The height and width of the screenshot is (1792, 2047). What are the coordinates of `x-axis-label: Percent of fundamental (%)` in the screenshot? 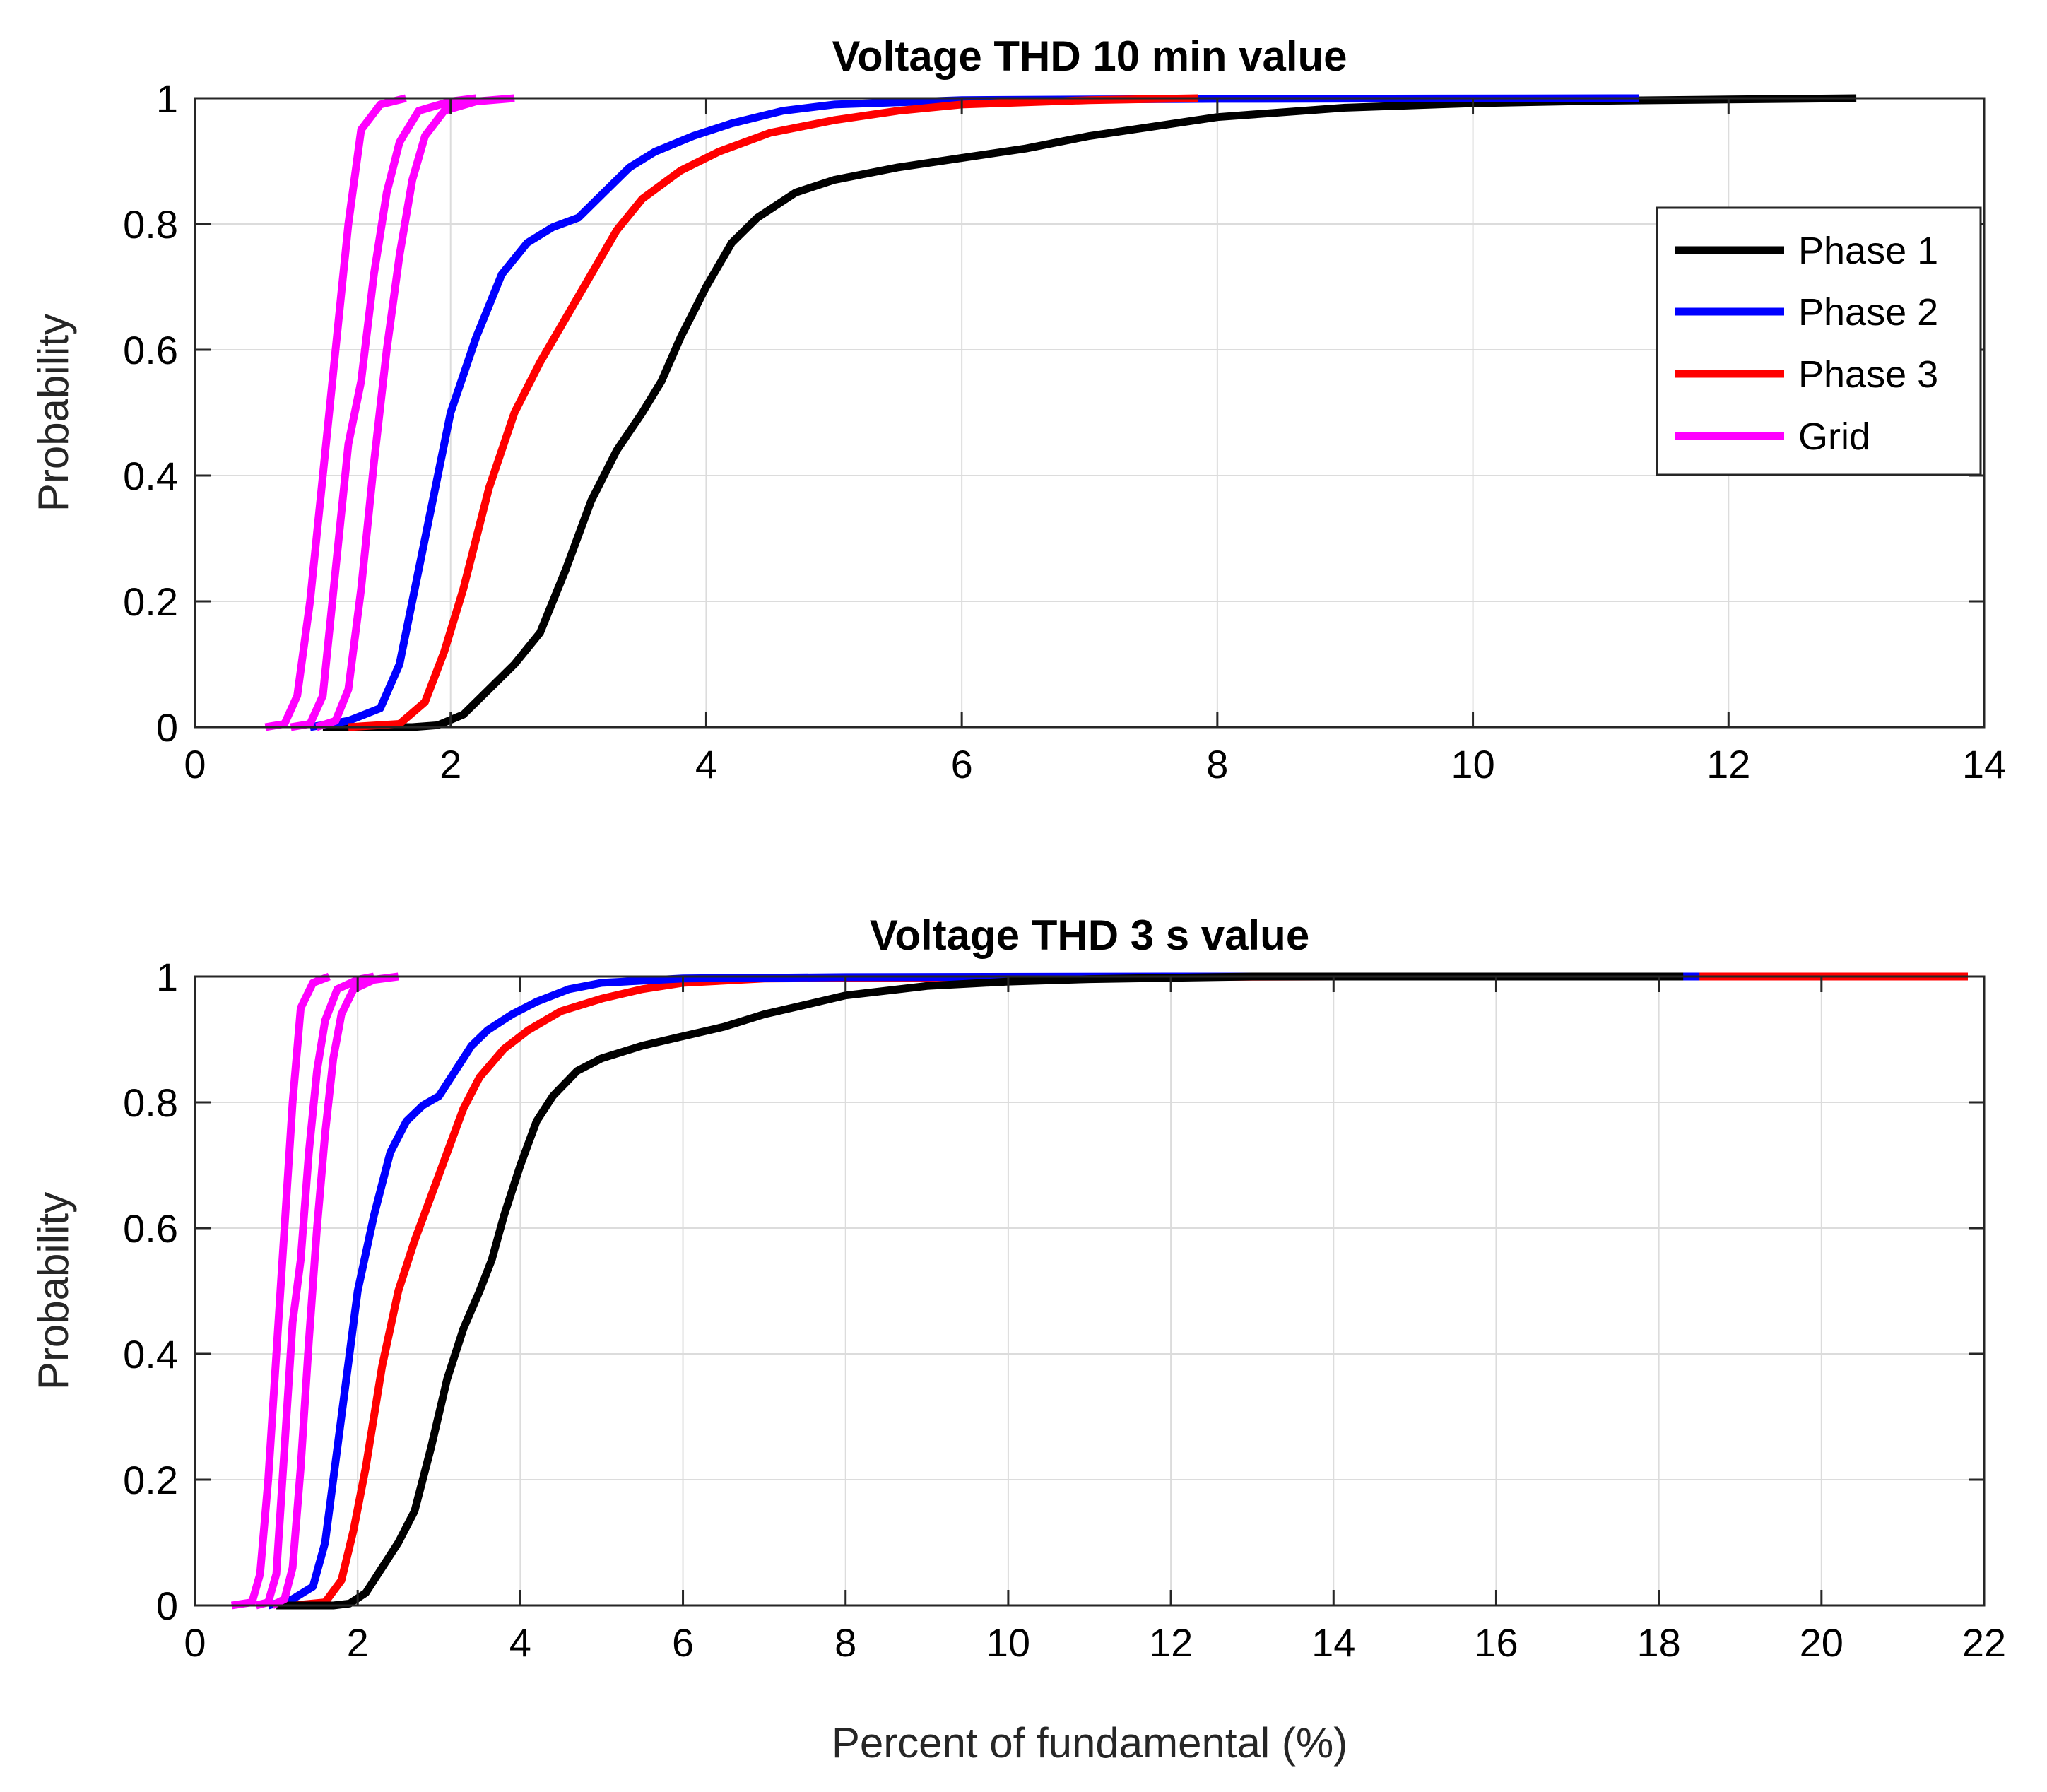 It's located at (1089, 1743).